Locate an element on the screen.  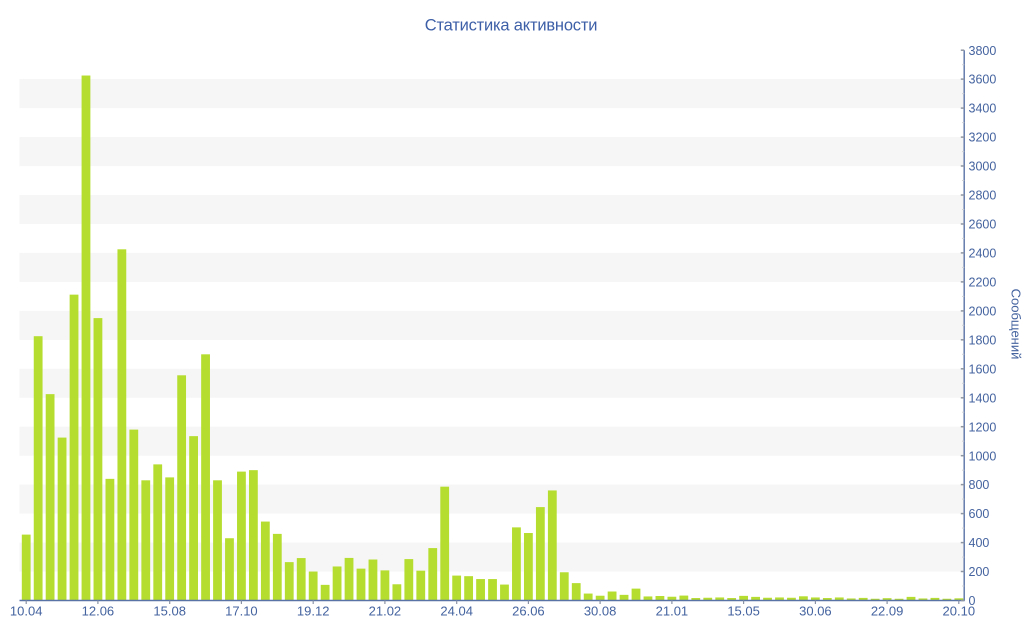
svg-text: 17.10 is located at coordinates (241, 611).